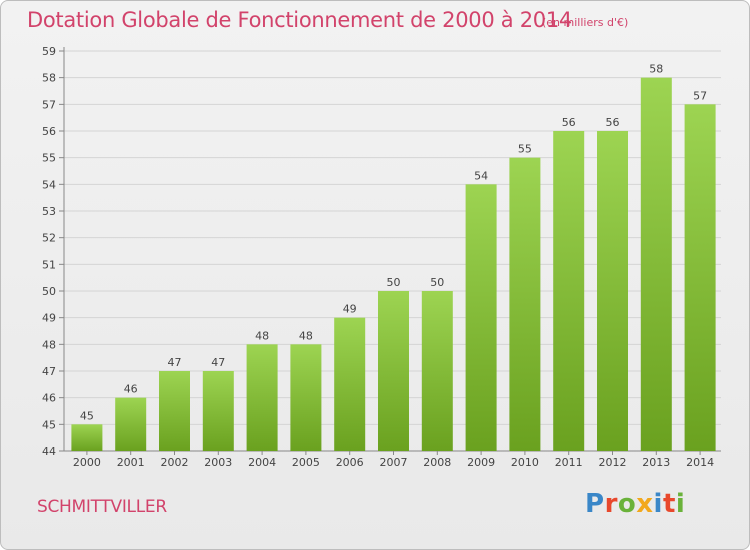 This screenshot has height=550, width=750. I want to click on place-name: SCHMITTVILLER, so click(102, 507).